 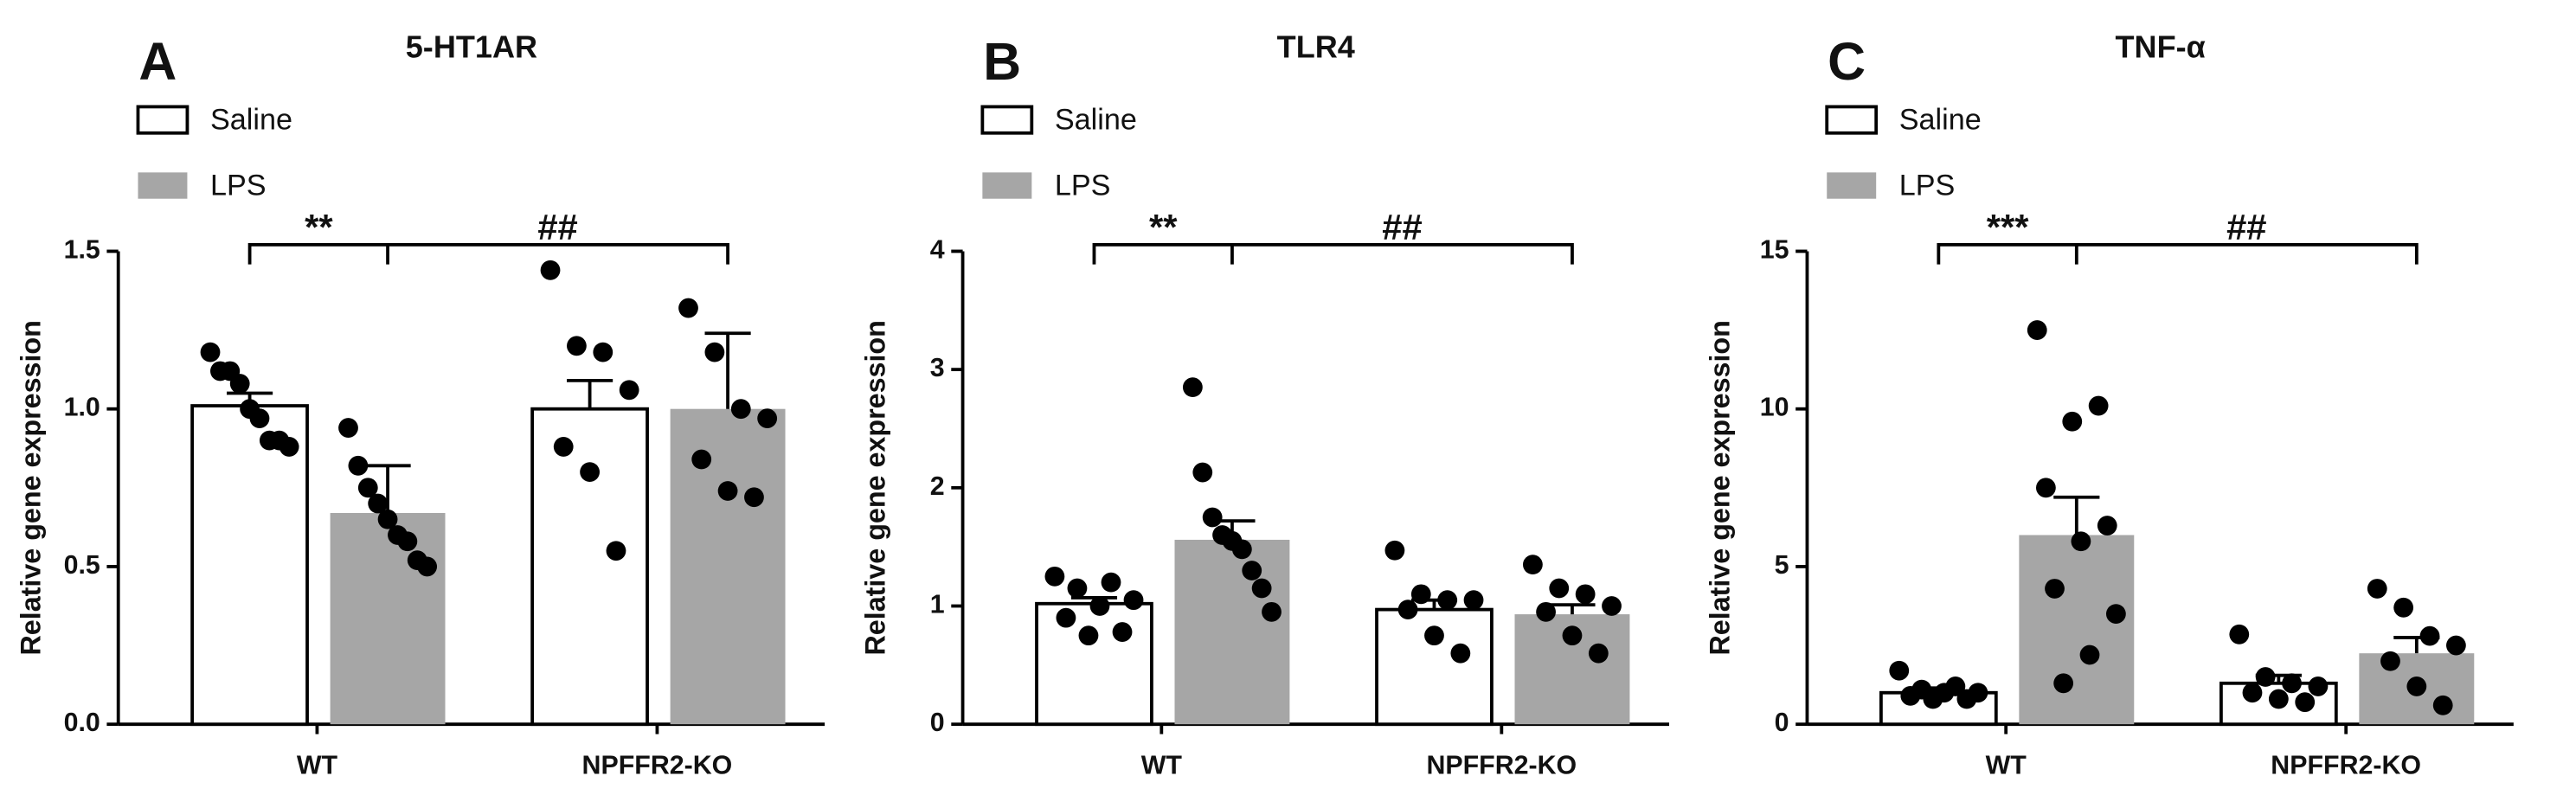 I want to click on significance-label: ***, so click(x=2008, y=227).